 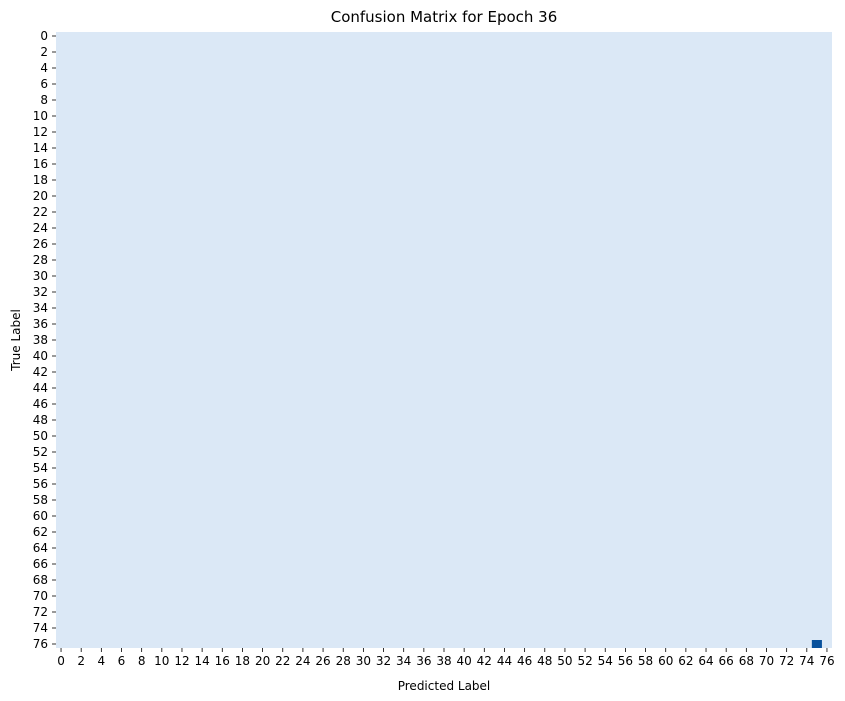 What do you see at coordinates (81, 661) in the screenshot?
I see `x-tick-label: 2` at bounding box center [81, 661].